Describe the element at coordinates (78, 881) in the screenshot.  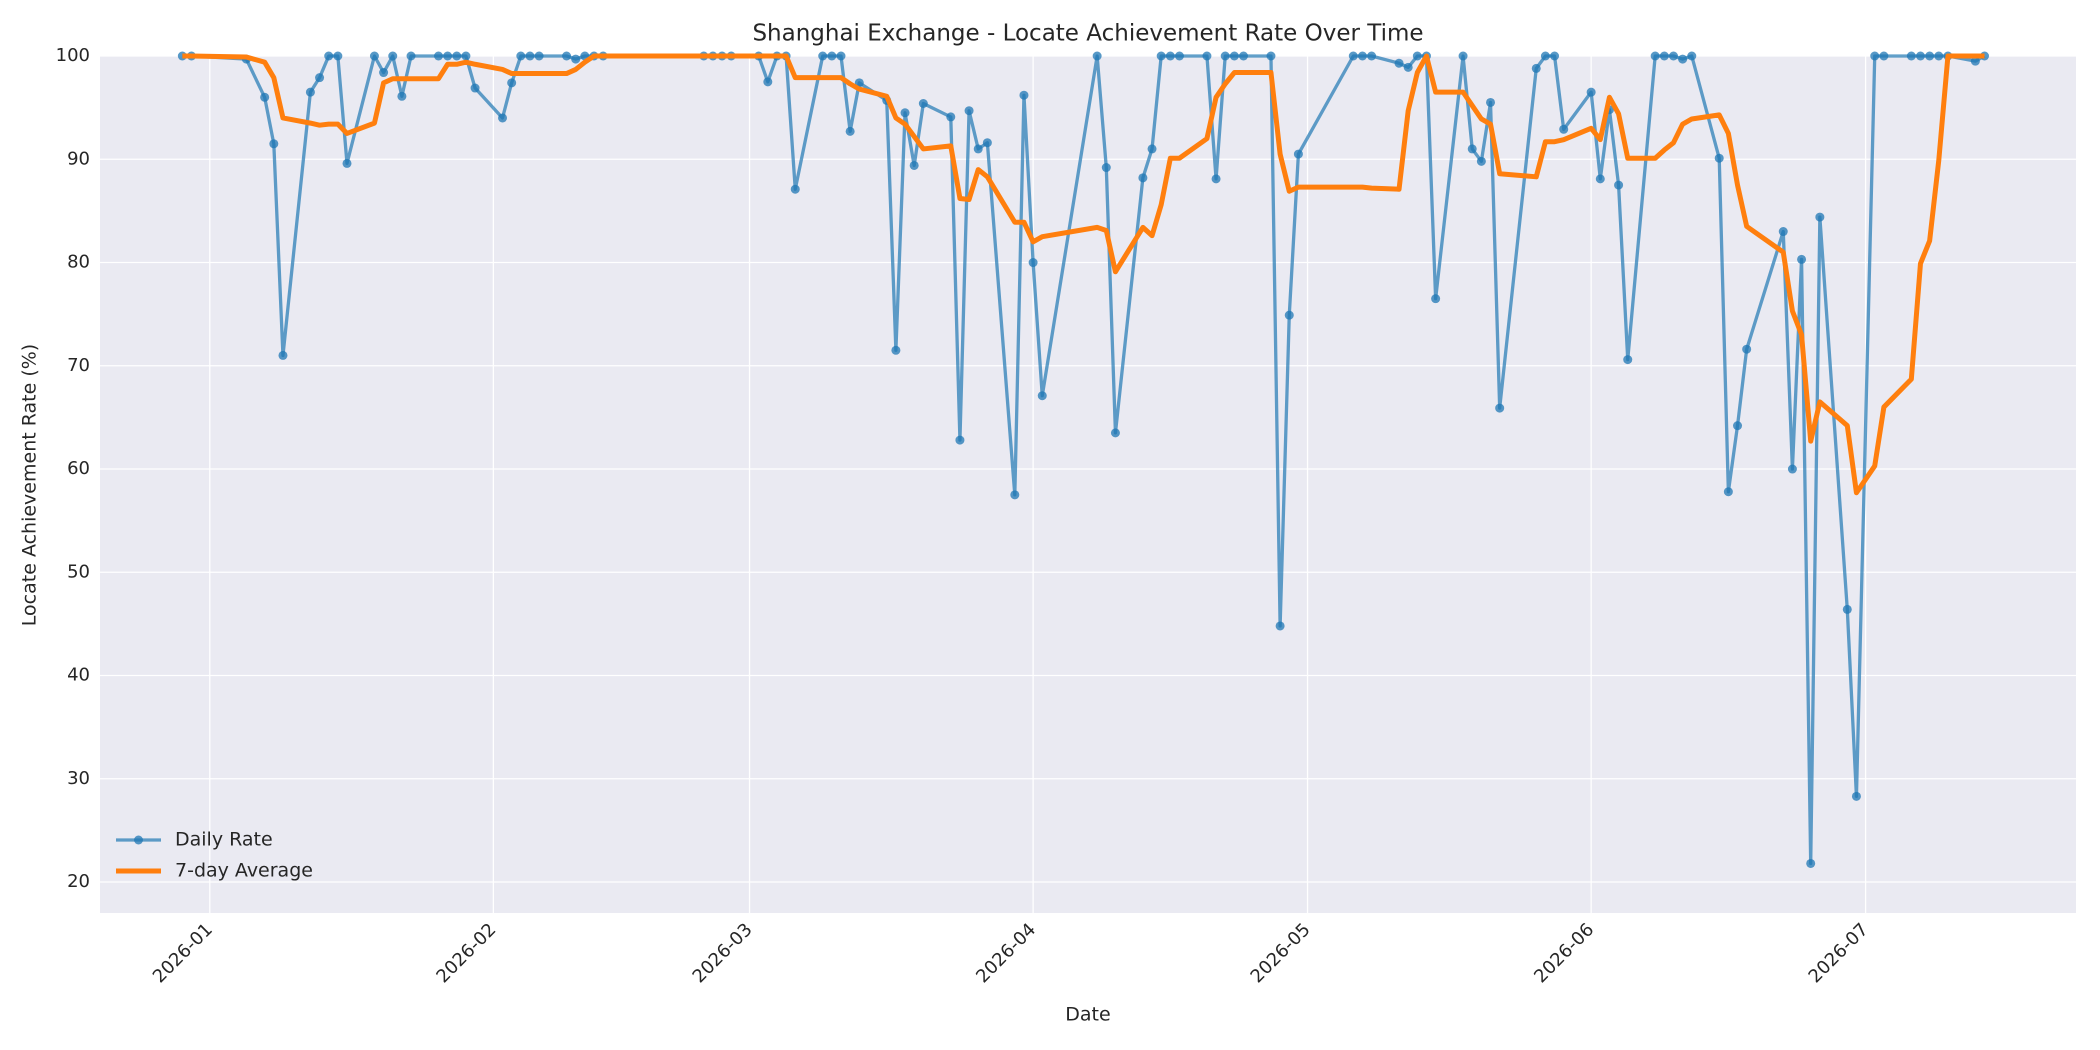
I see `y-tick-label: 20` at that location.